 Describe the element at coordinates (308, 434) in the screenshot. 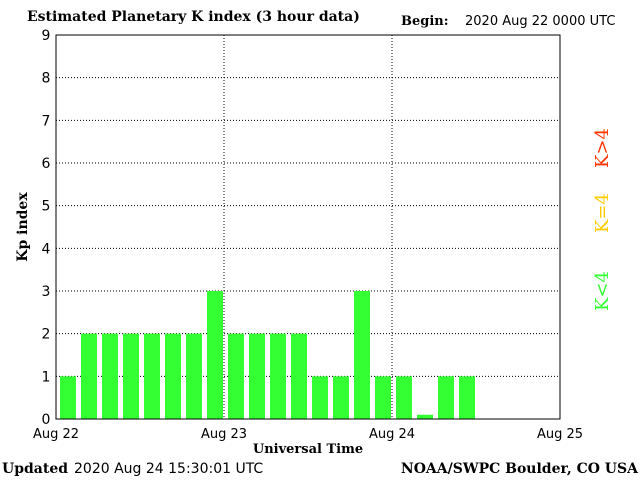

I see `x-tick-labels: Aug 22 Aug 23 Aug 24 Aug 25` at that location.